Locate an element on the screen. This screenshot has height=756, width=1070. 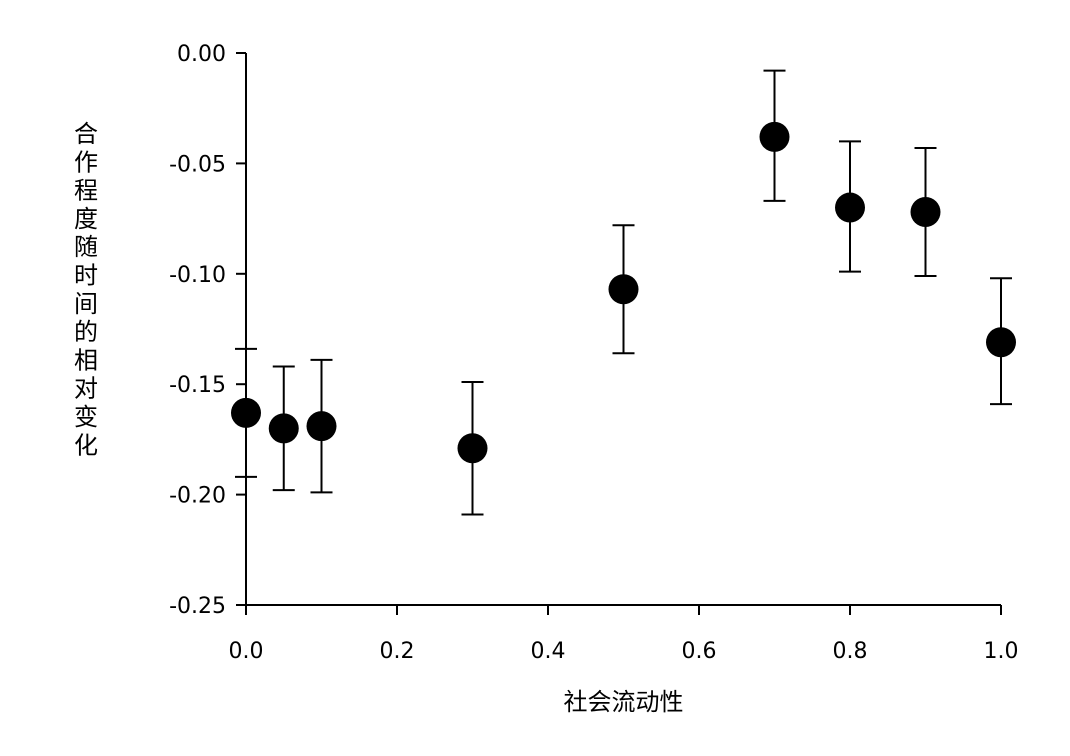
x-tick-label: 0.2 is located at coordinates (397, 651).